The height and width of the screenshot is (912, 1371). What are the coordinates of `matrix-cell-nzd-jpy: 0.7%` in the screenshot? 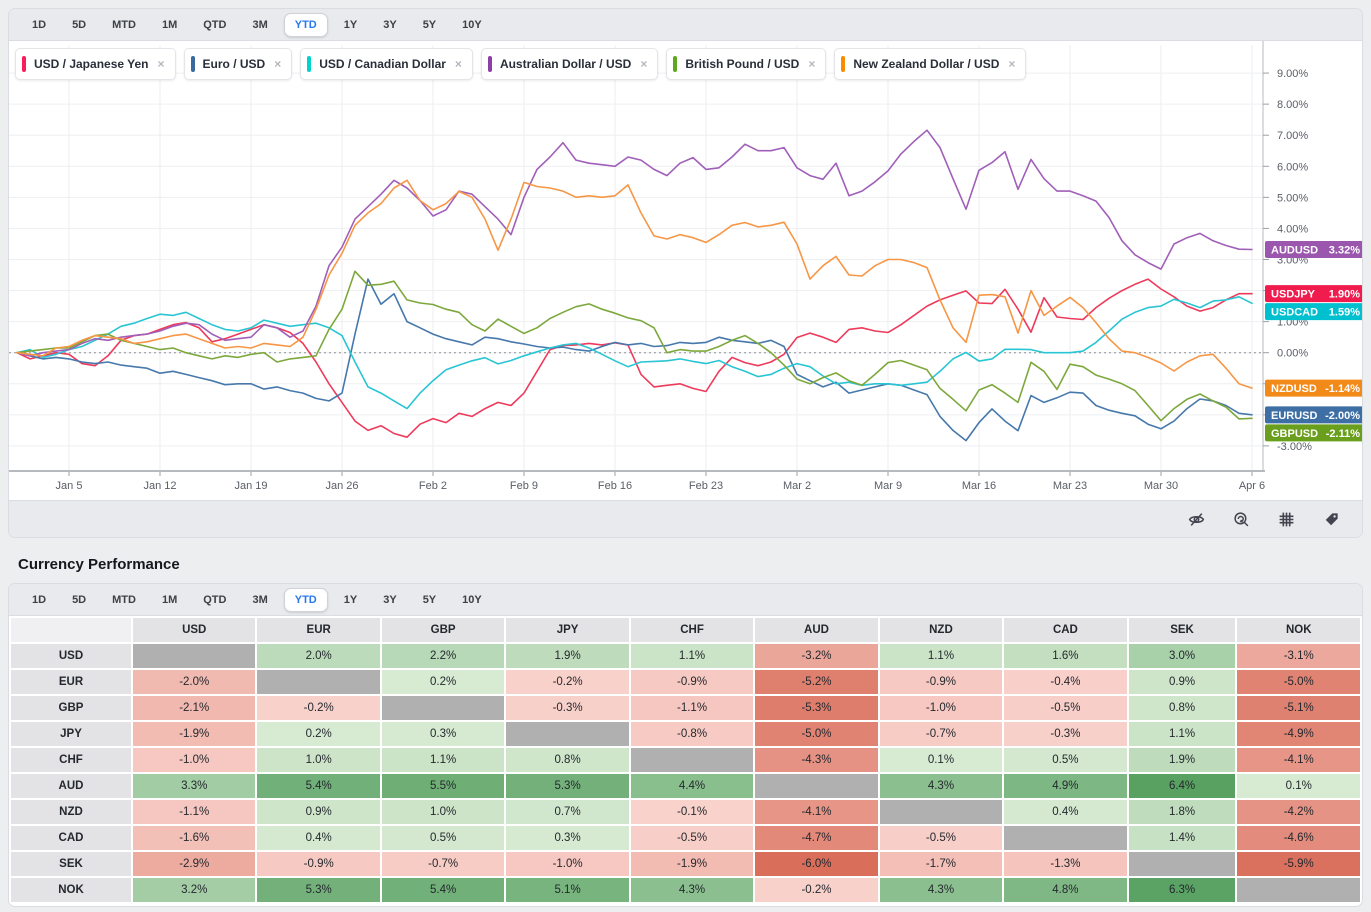 It's located at (567, 812).